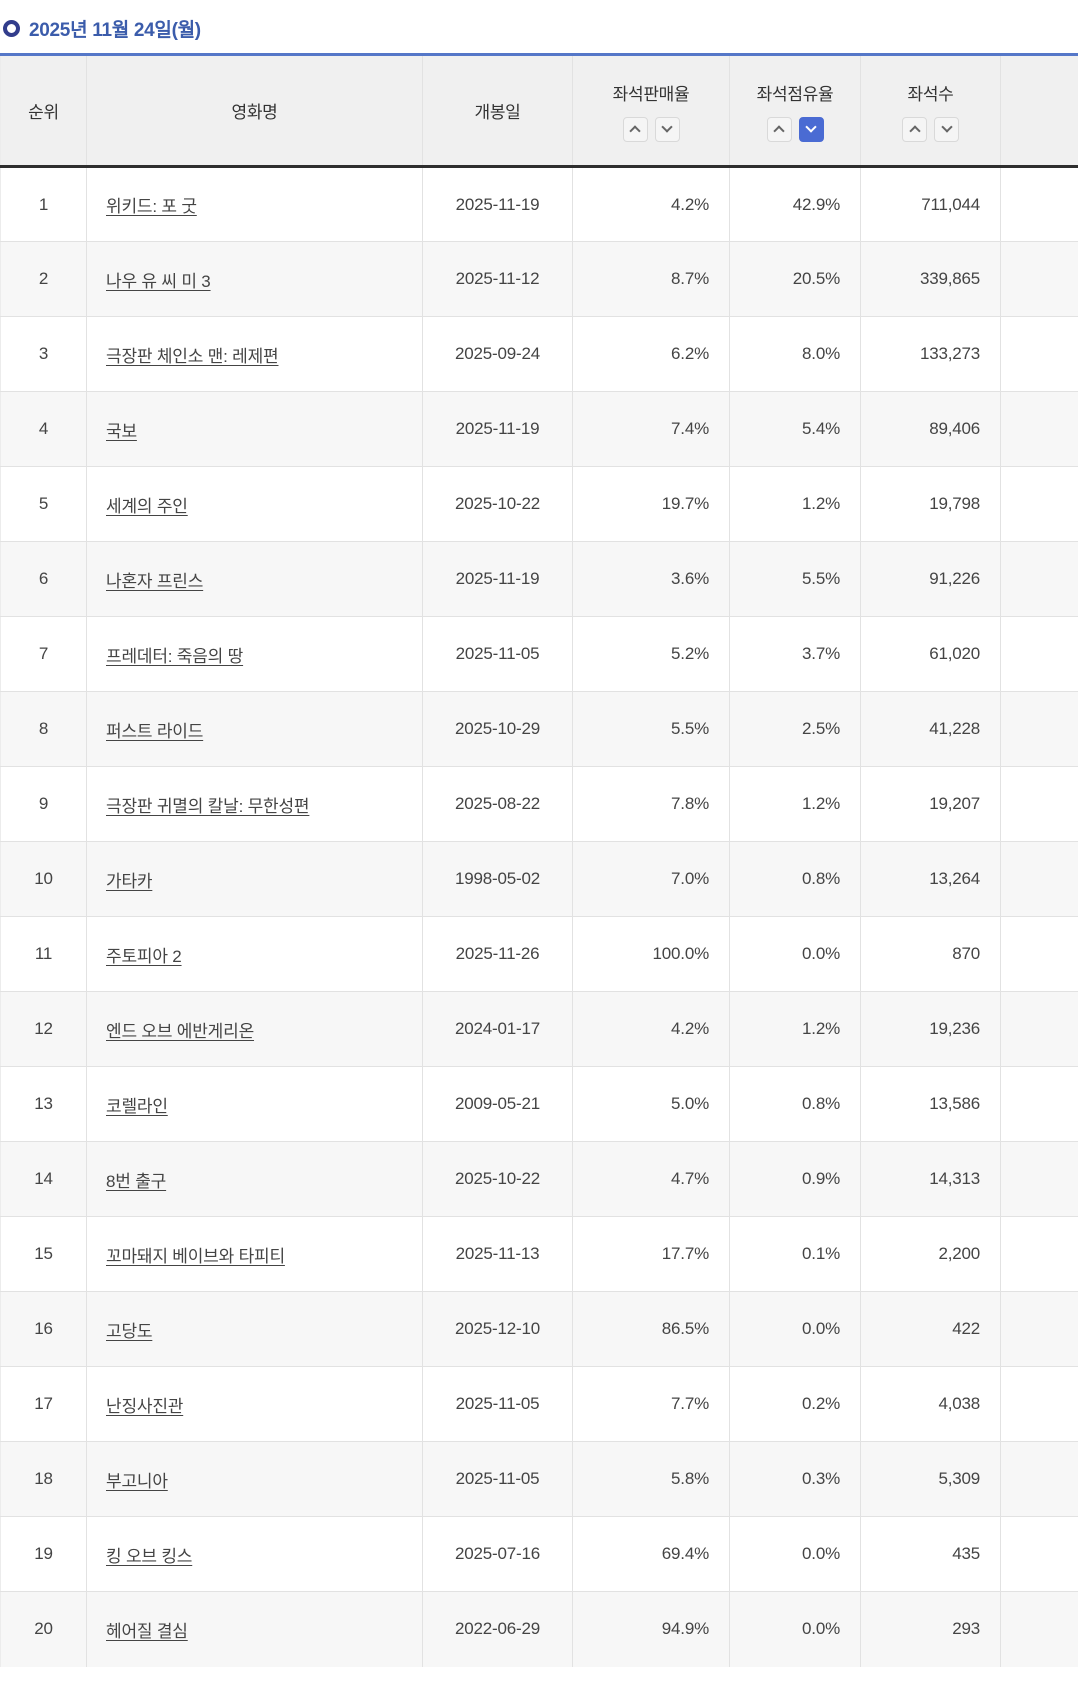  Describe the element at coordinates (539, 729) in the screenshot. I see `table-row: 8 퍼스트 라이드 2025-10-29 5.5% 2.5% 41,228` at that location.